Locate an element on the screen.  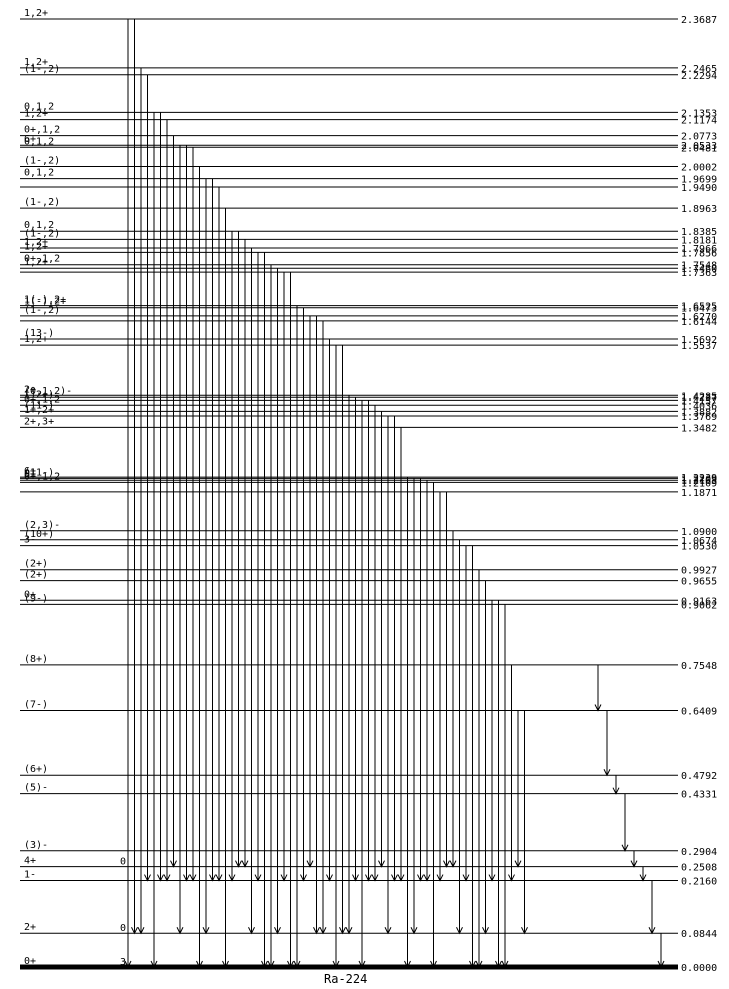
level-energy-label: 1.4285 is located at coordinates (699, 396).